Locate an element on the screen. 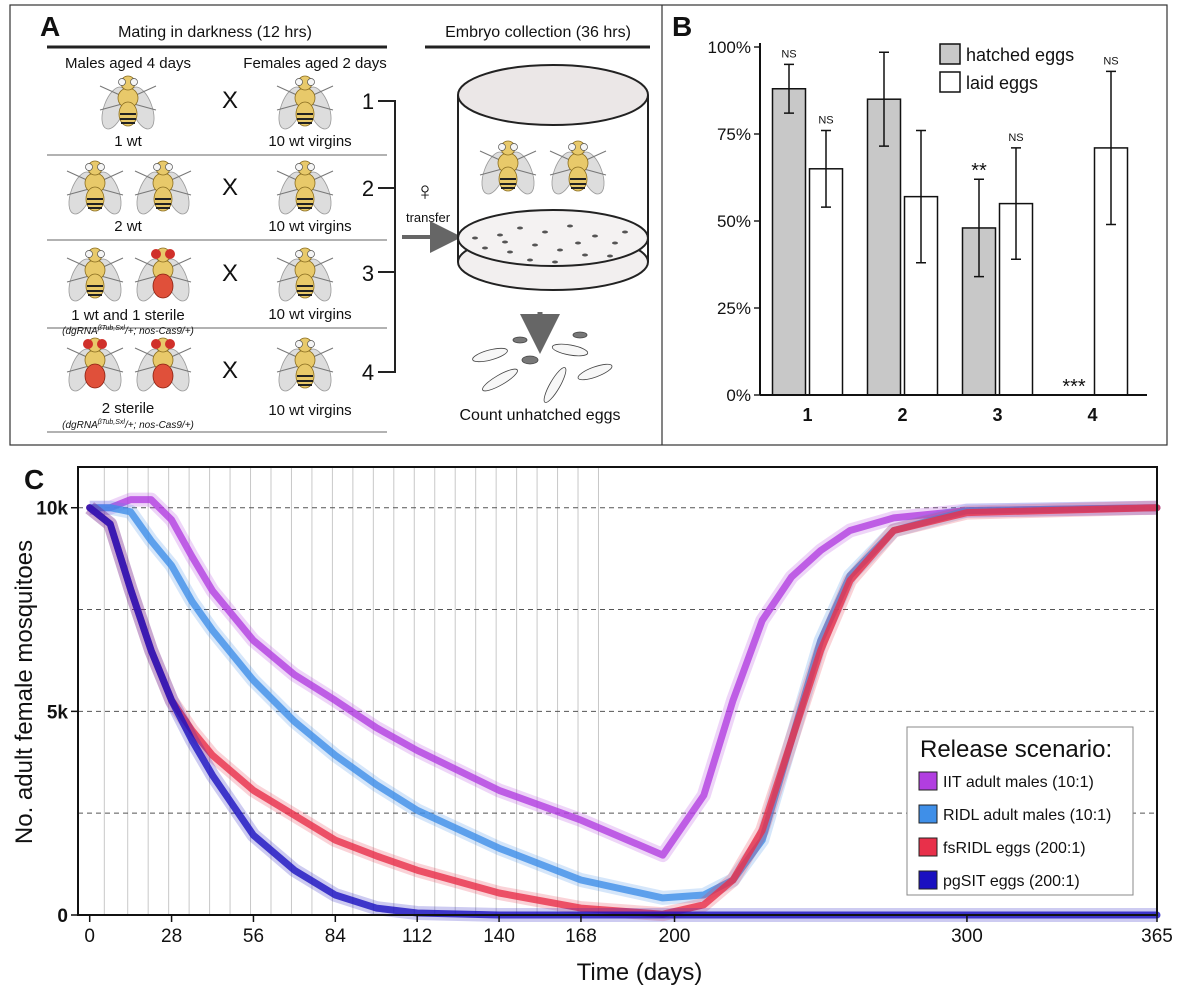  x-tick-label: 0 is located at coordinates (89, 936).